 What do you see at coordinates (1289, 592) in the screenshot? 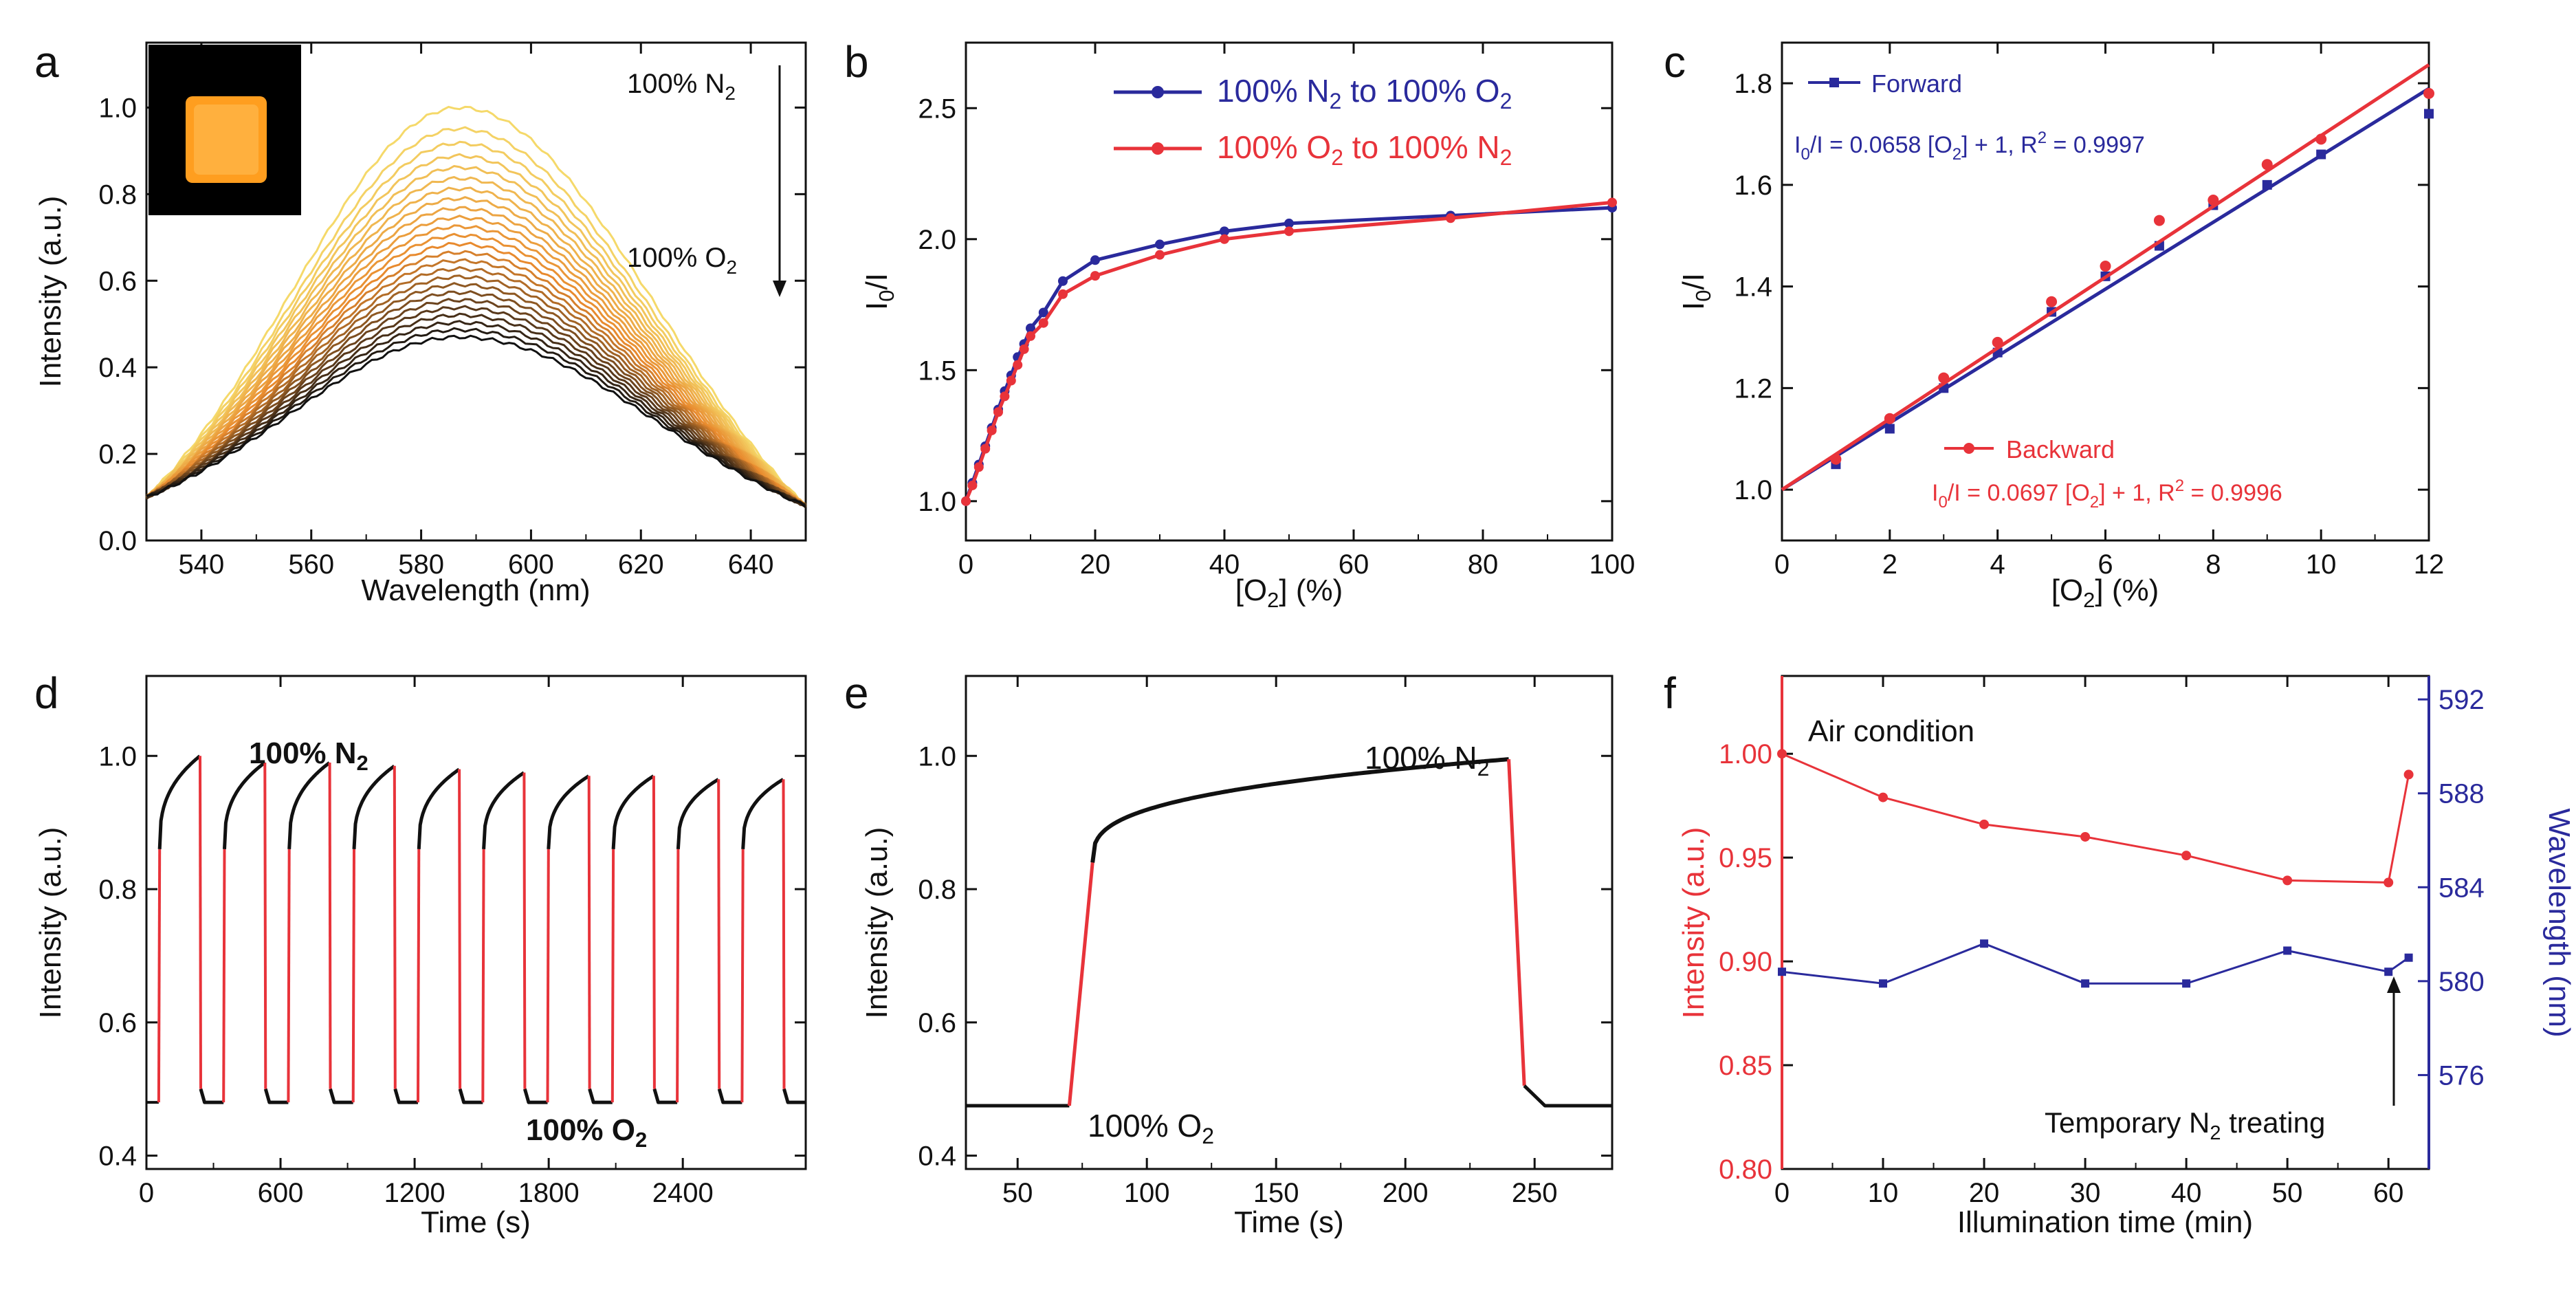
I see `x-axis-label: [O2] (%)` at bounding box center [1289, 592].